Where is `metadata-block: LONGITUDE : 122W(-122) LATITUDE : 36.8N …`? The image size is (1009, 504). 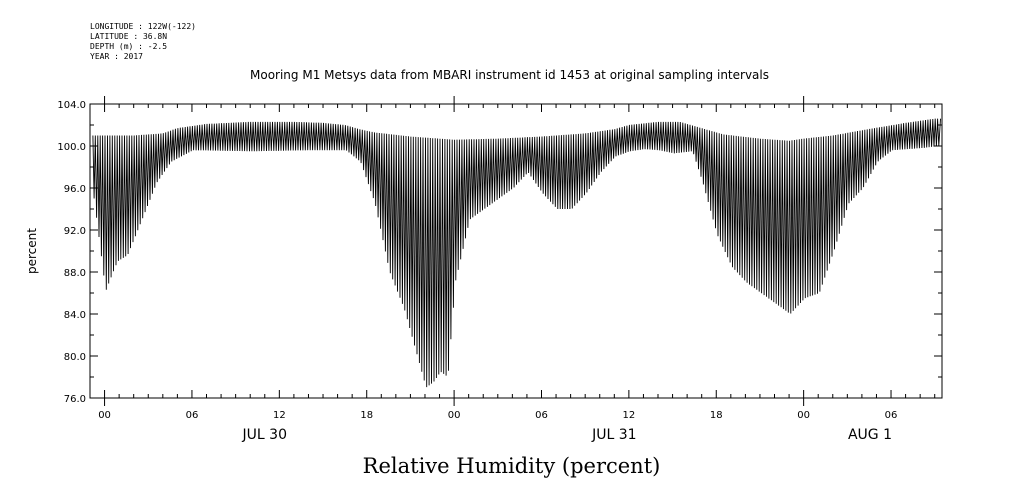
metadata-block: LONGITUDE : 122W(-122) LATITUDE : 36.8N … is located at coordinates (143, 42).